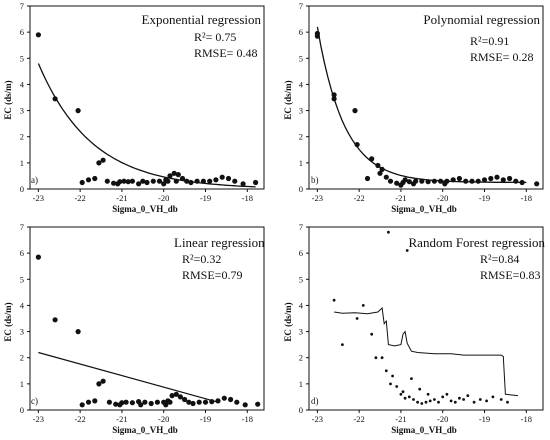 The height and width of the screenshot is (440, 550). I want to click on y-tick-label: 7, so click(301, 6).